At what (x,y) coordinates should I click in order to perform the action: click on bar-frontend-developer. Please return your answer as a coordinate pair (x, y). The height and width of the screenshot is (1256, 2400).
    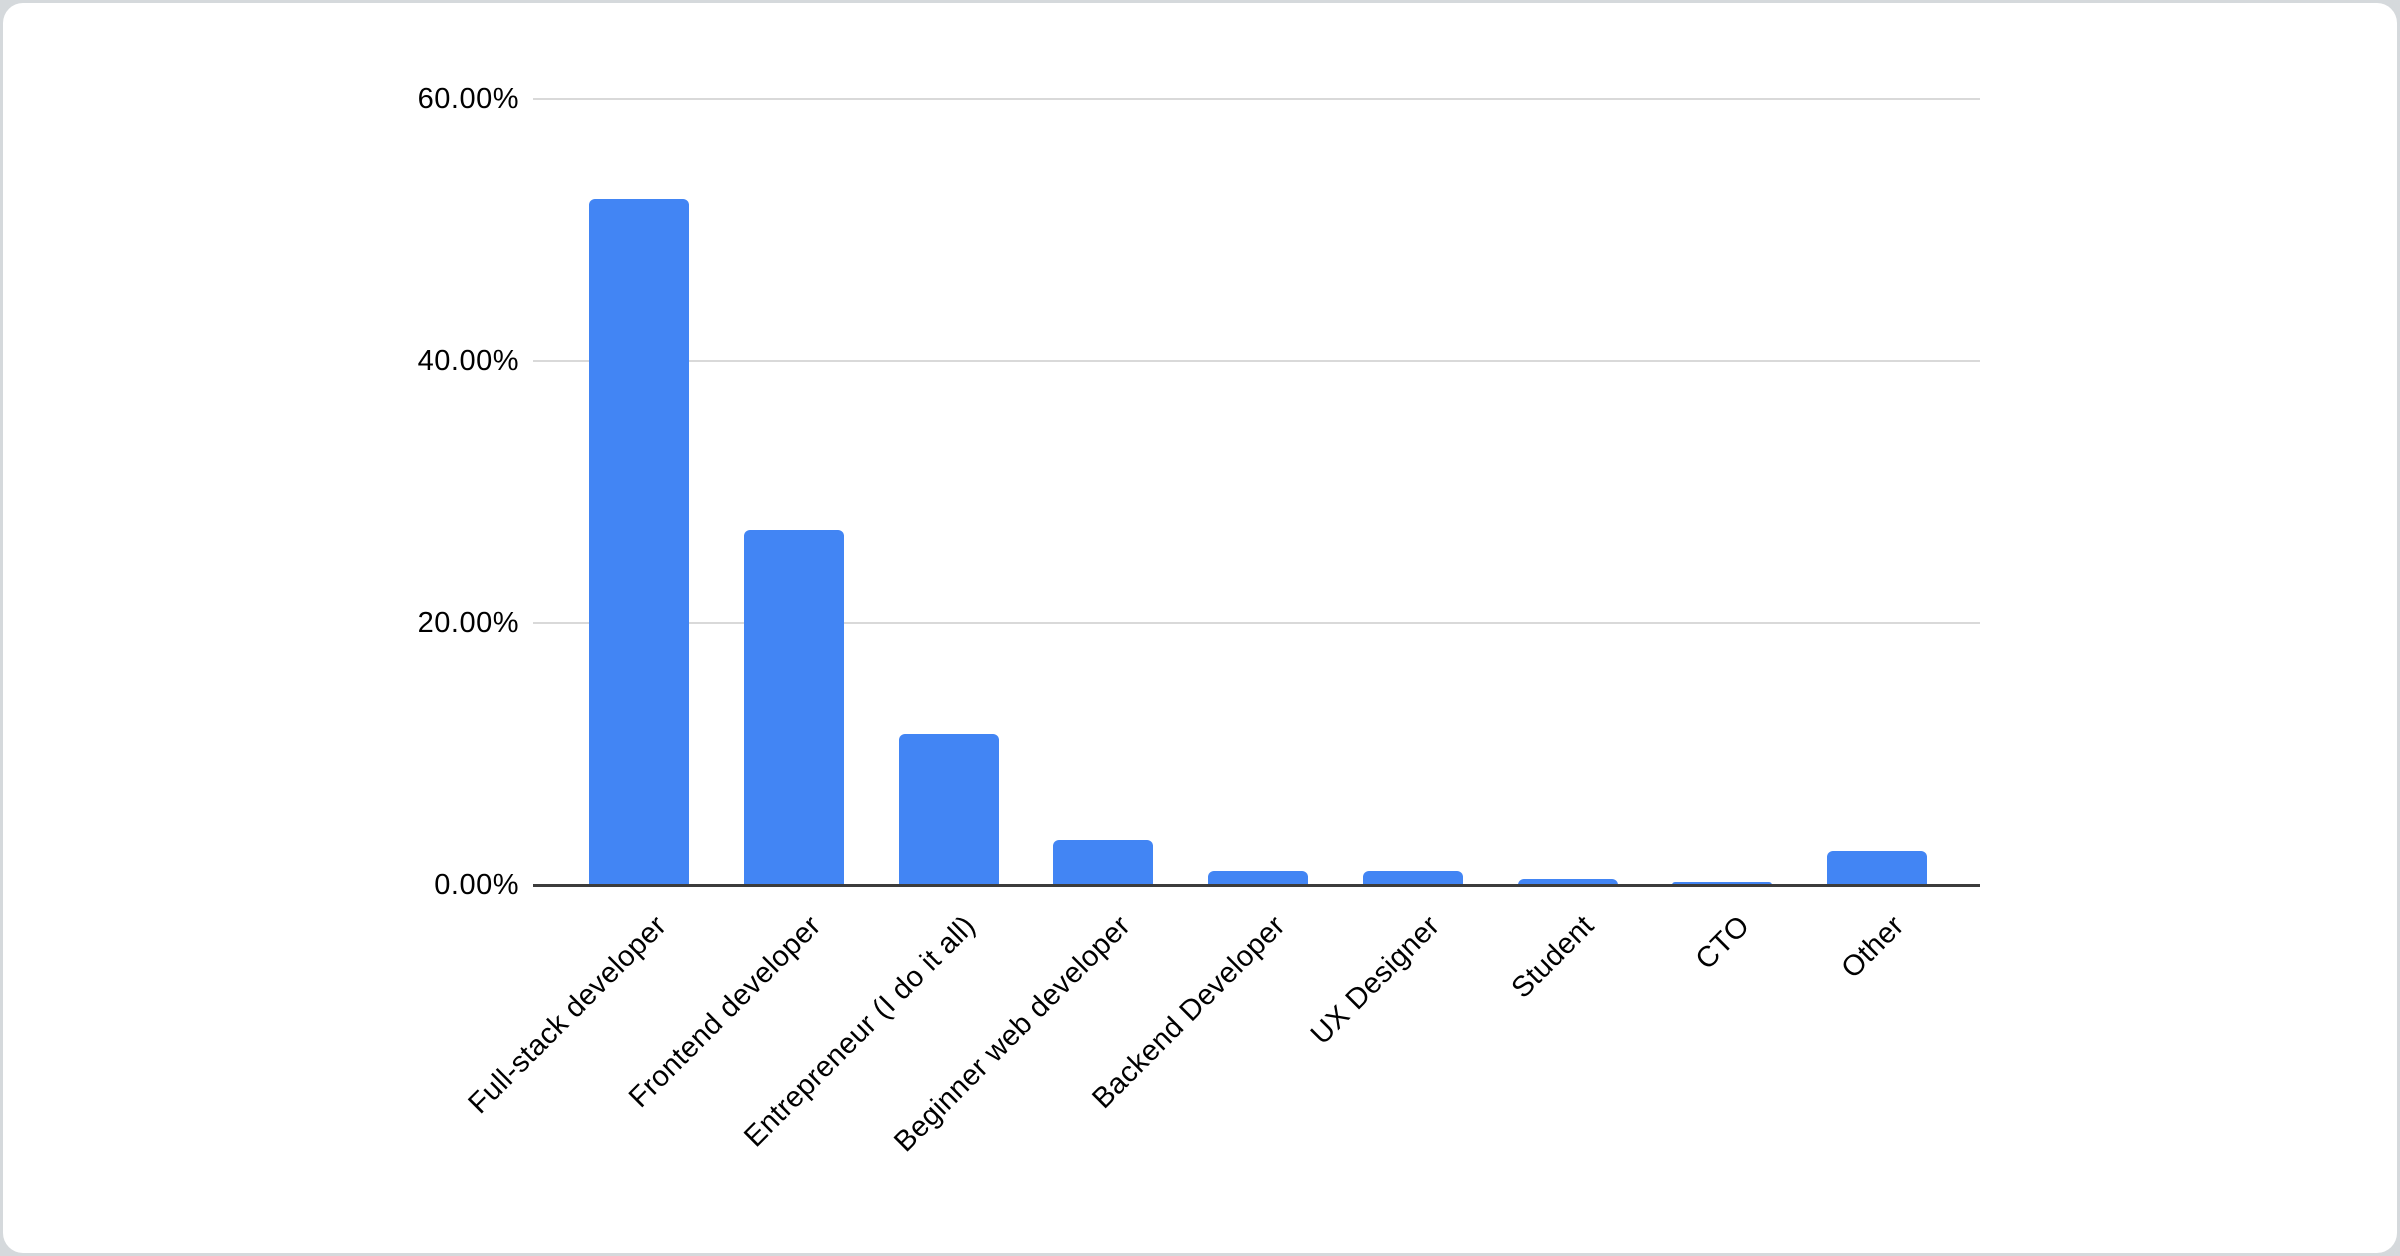
    Looking at the image, I should click on (793, 707).